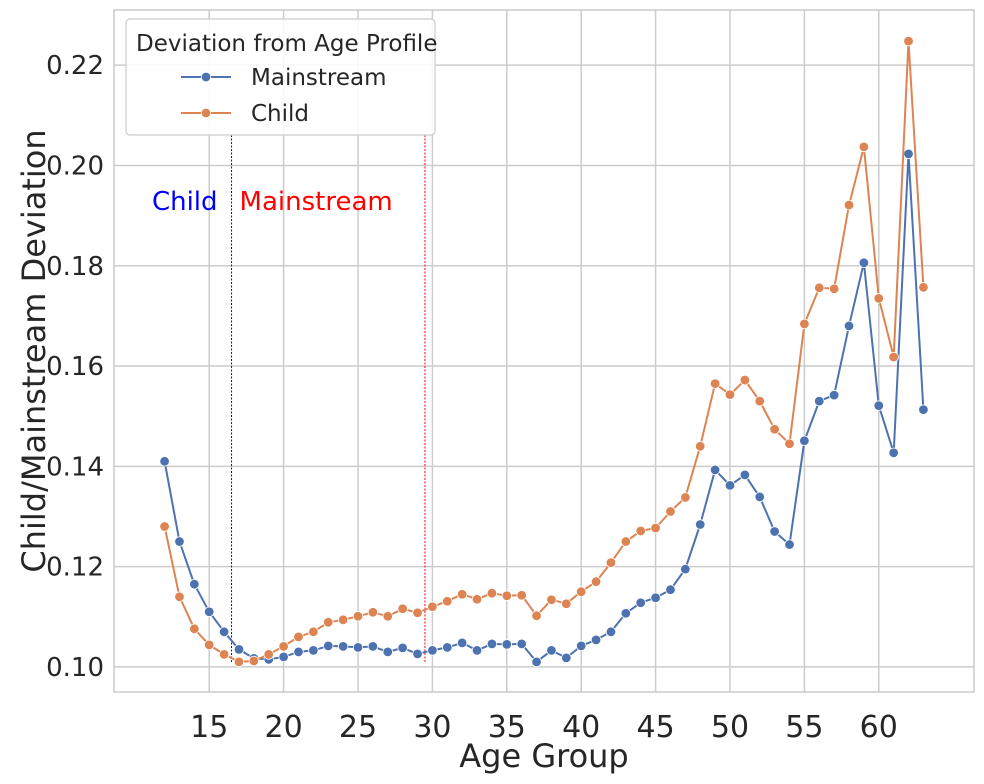 Image resolution: width=984 pixels, height=784 pixels. I want to click on legend-label-child: Child, so click(280, 114).